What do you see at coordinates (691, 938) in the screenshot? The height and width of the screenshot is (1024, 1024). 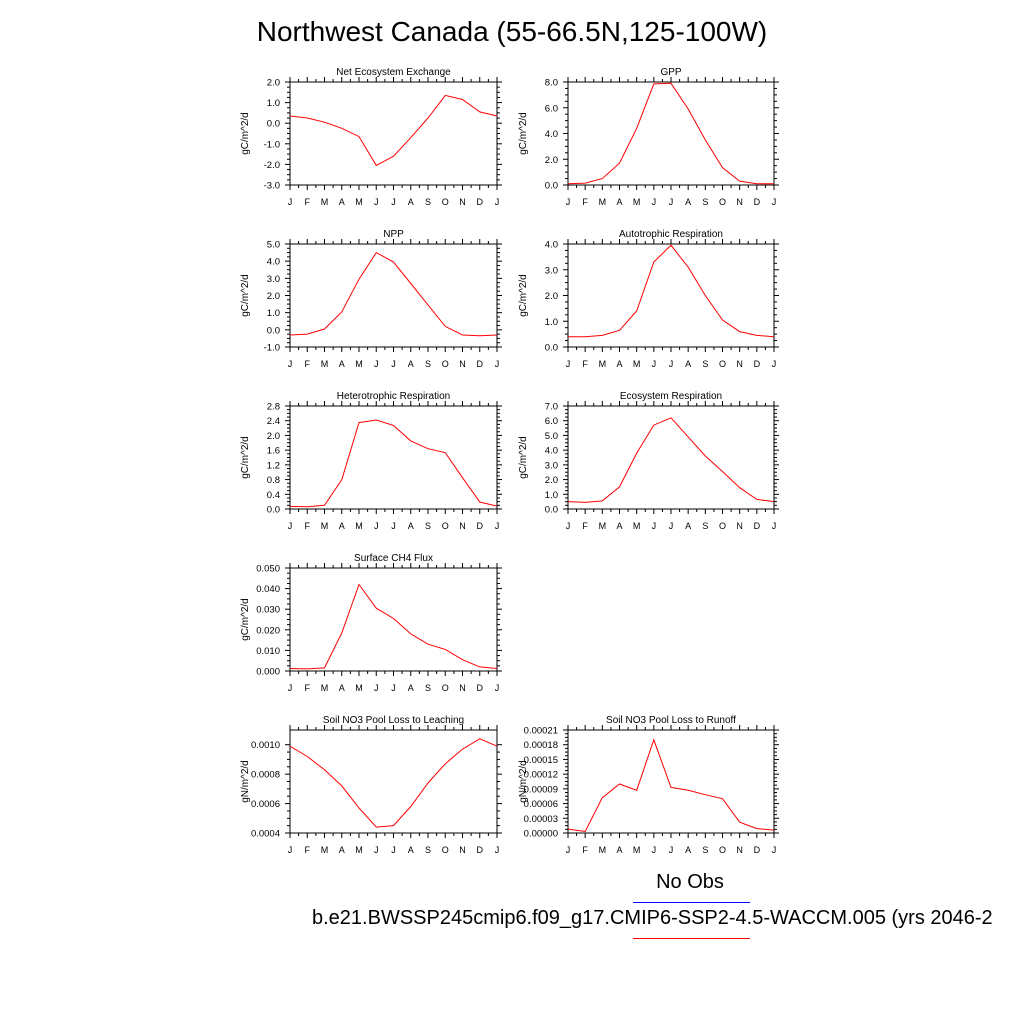 I see `legend-case-line` at bounding box center [691, 938].